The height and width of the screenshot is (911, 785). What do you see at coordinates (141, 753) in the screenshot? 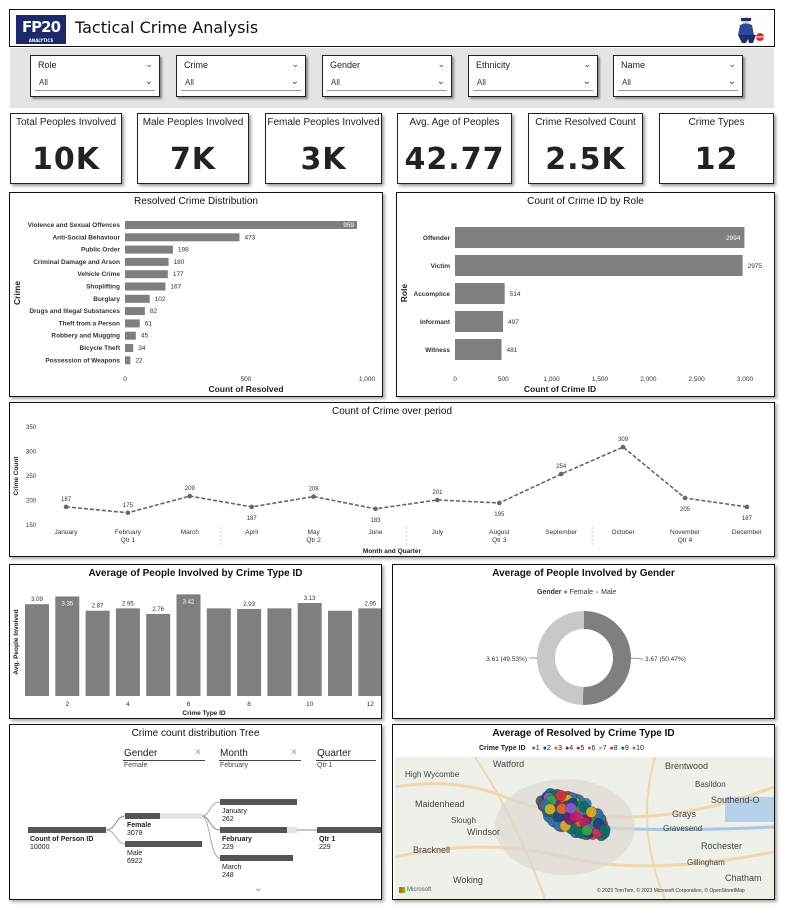
I see `tree-level-gender: Gender` at bounding box center [141, 753].